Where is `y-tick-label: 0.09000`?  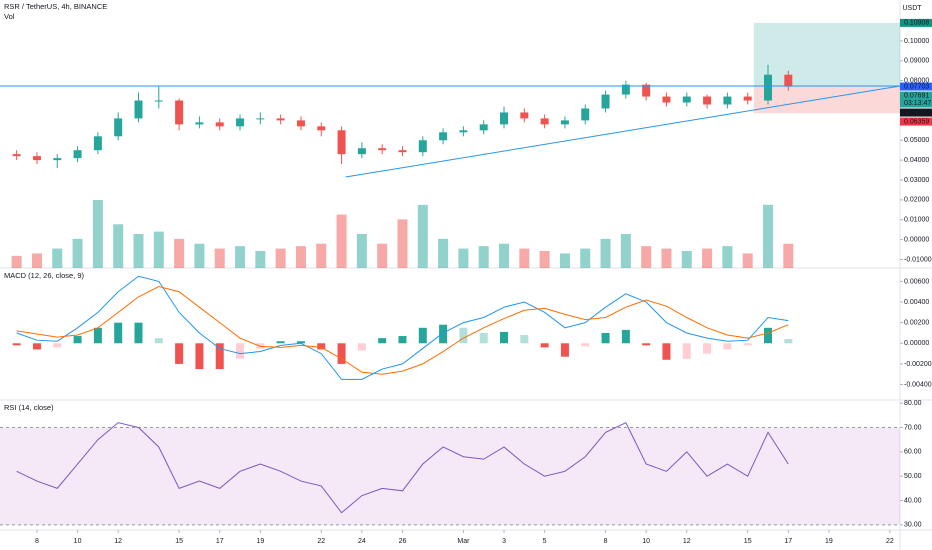 y-tick-label: 0.09000 is located at coordinates (916, 61).